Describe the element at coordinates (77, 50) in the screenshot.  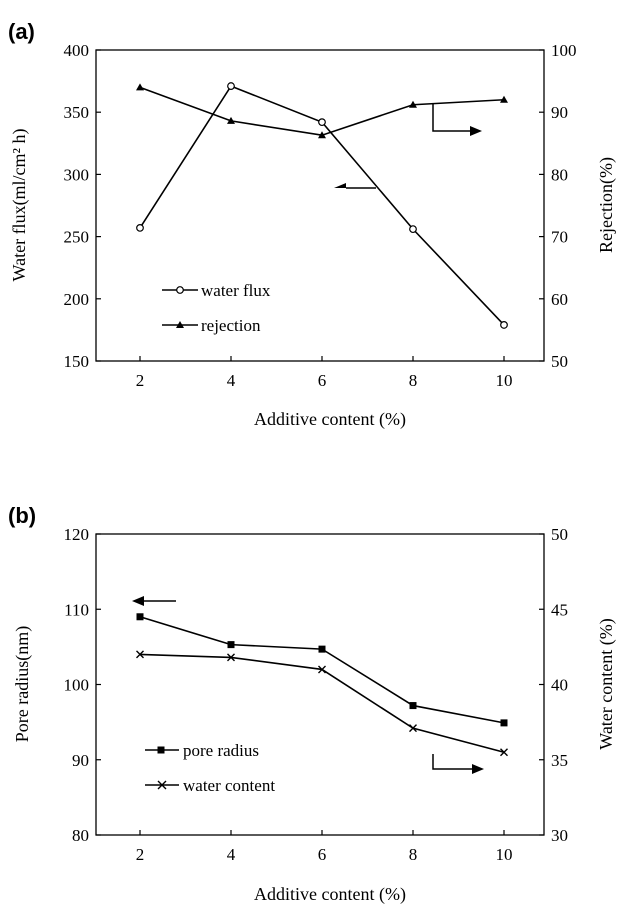
I see `panel-a-left-tick-label: 400` at that location.